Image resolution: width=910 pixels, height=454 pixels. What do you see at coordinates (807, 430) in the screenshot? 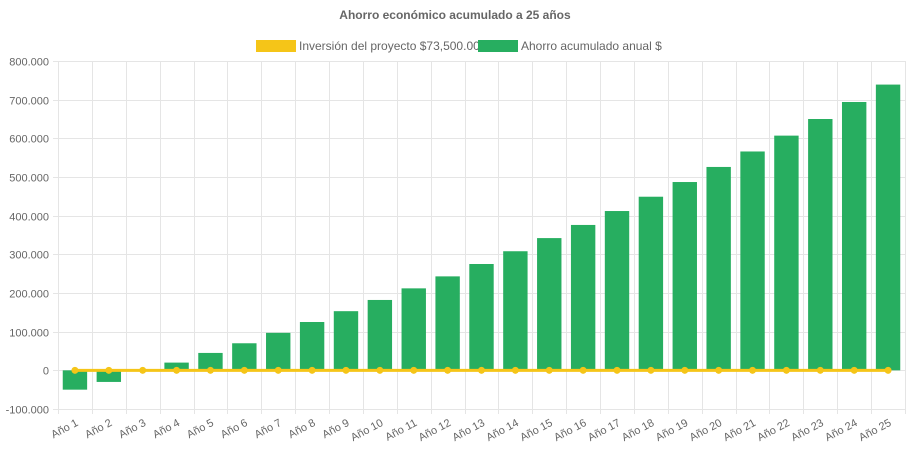
I see `x-tick-label: Año 23` at bounding box center [807, 430].